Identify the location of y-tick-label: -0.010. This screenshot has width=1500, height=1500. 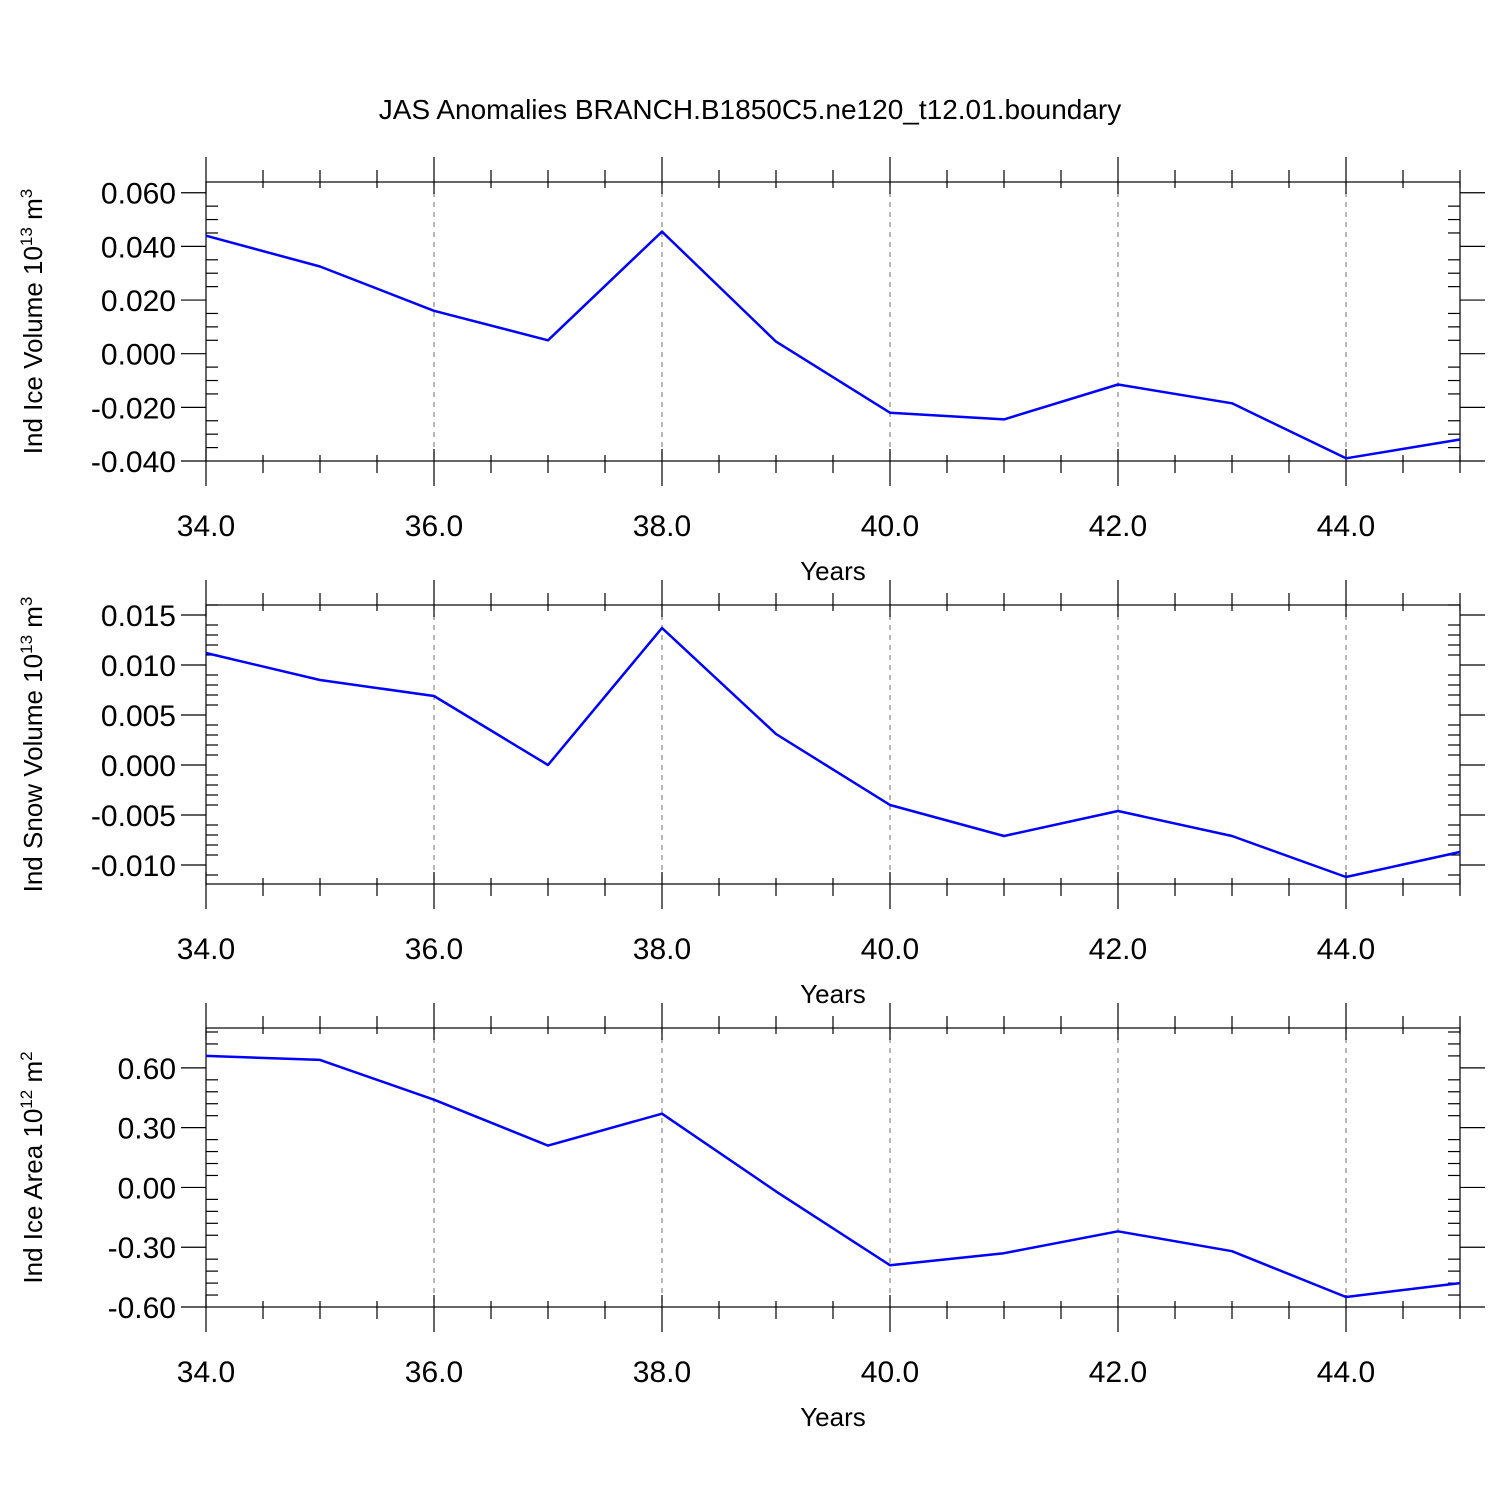
(133, 866).